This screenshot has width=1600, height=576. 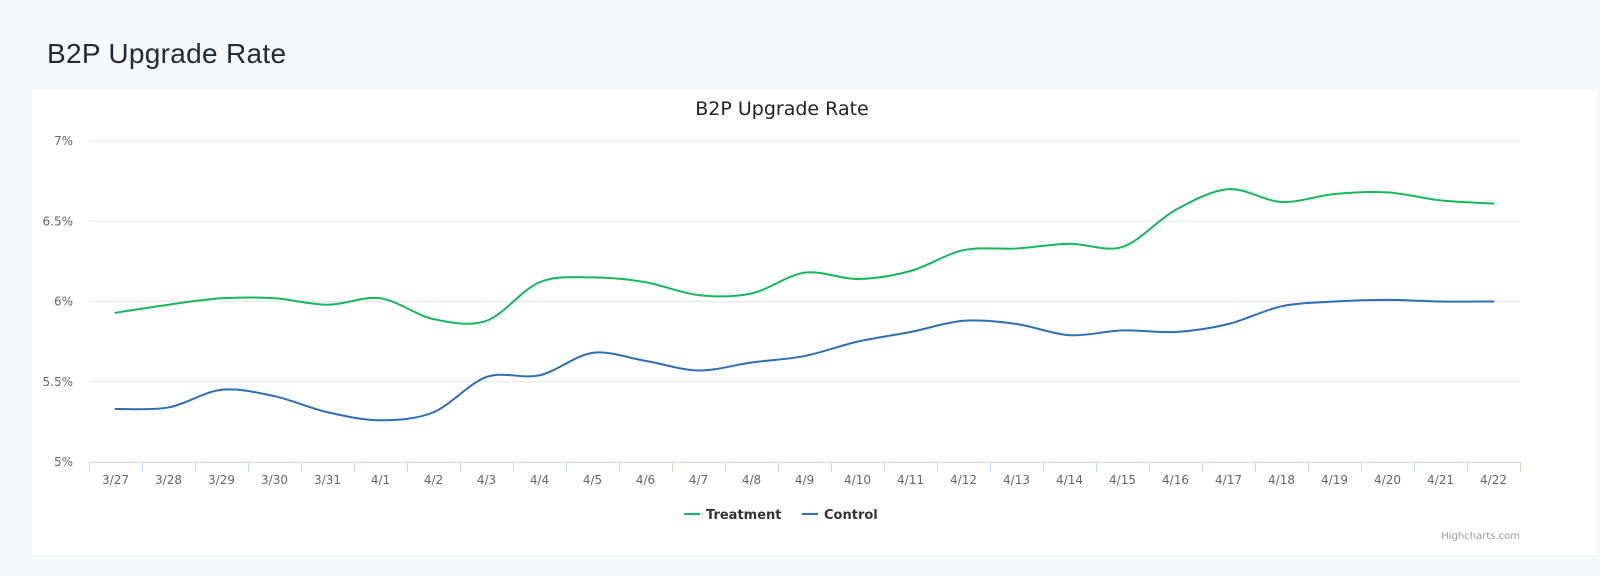 I want to click on x-tick-label: 3/30, so click(x=274, y=480).